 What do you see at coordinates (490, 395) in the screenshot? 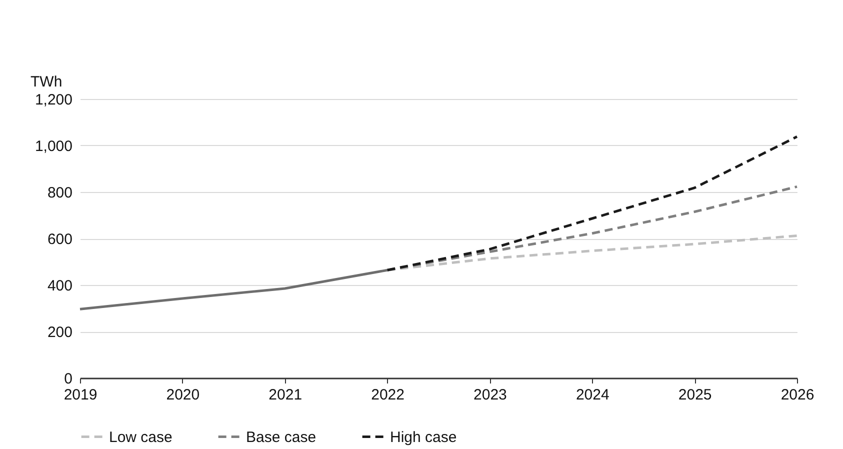
I see `x-tick-label: 2023` at bounding box center [490, 395].